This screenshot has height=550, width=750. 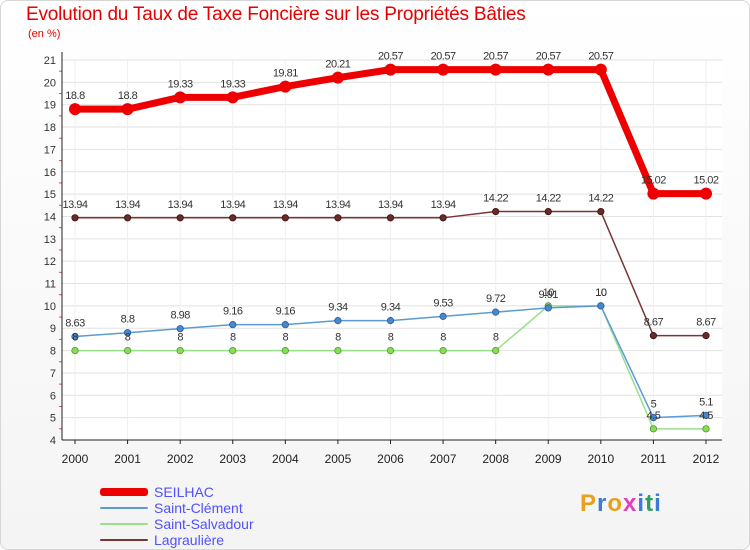 What do you see at coordinates (706, 402) in the screenshot?
I see `data-label: 5.1` at bounding box center [706, 402].